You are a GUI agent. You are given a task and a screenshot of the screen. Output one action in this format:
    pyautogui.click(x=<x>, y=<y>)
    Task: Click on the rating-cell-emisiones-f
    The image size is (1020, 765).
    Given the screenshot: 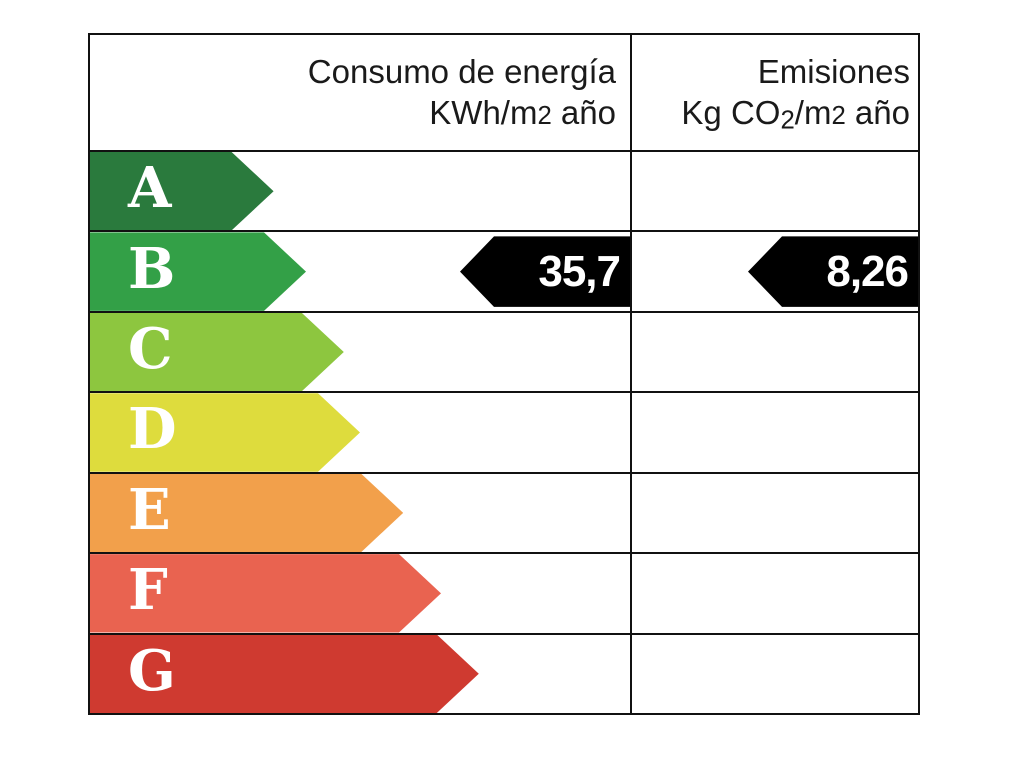 What is the action you would take?
    pyautogui.click(x=774, y=593)
    